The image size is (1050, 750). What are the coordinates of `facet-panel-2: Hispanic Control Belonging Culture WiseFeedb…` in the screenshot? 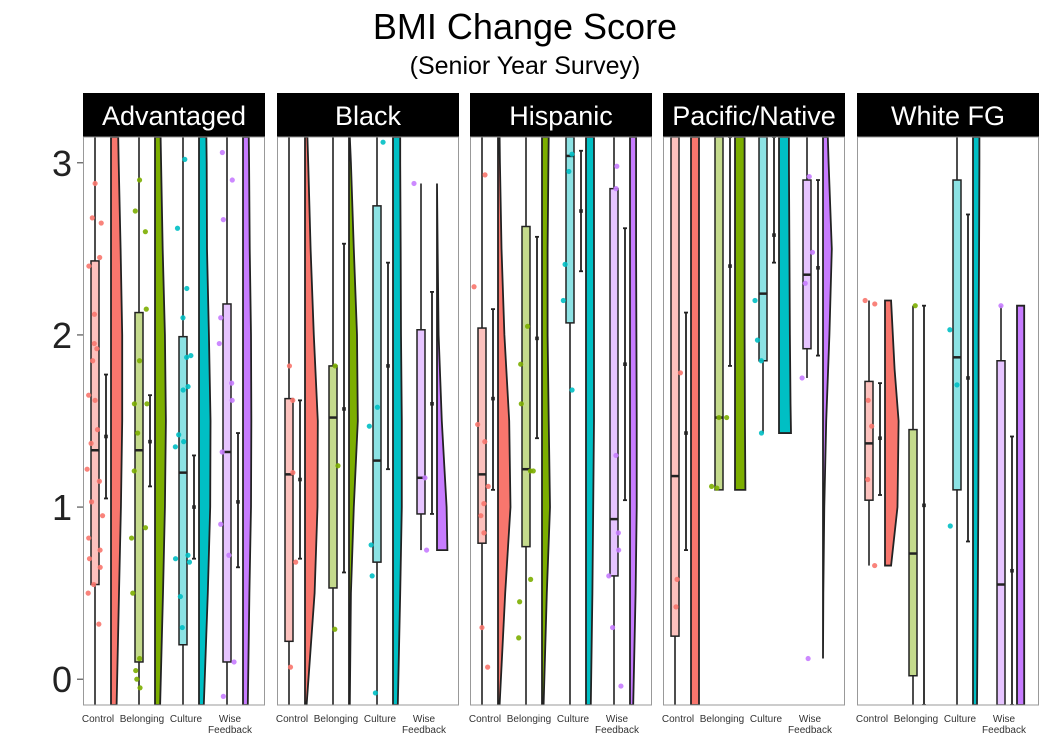 It's located at (560, 414).